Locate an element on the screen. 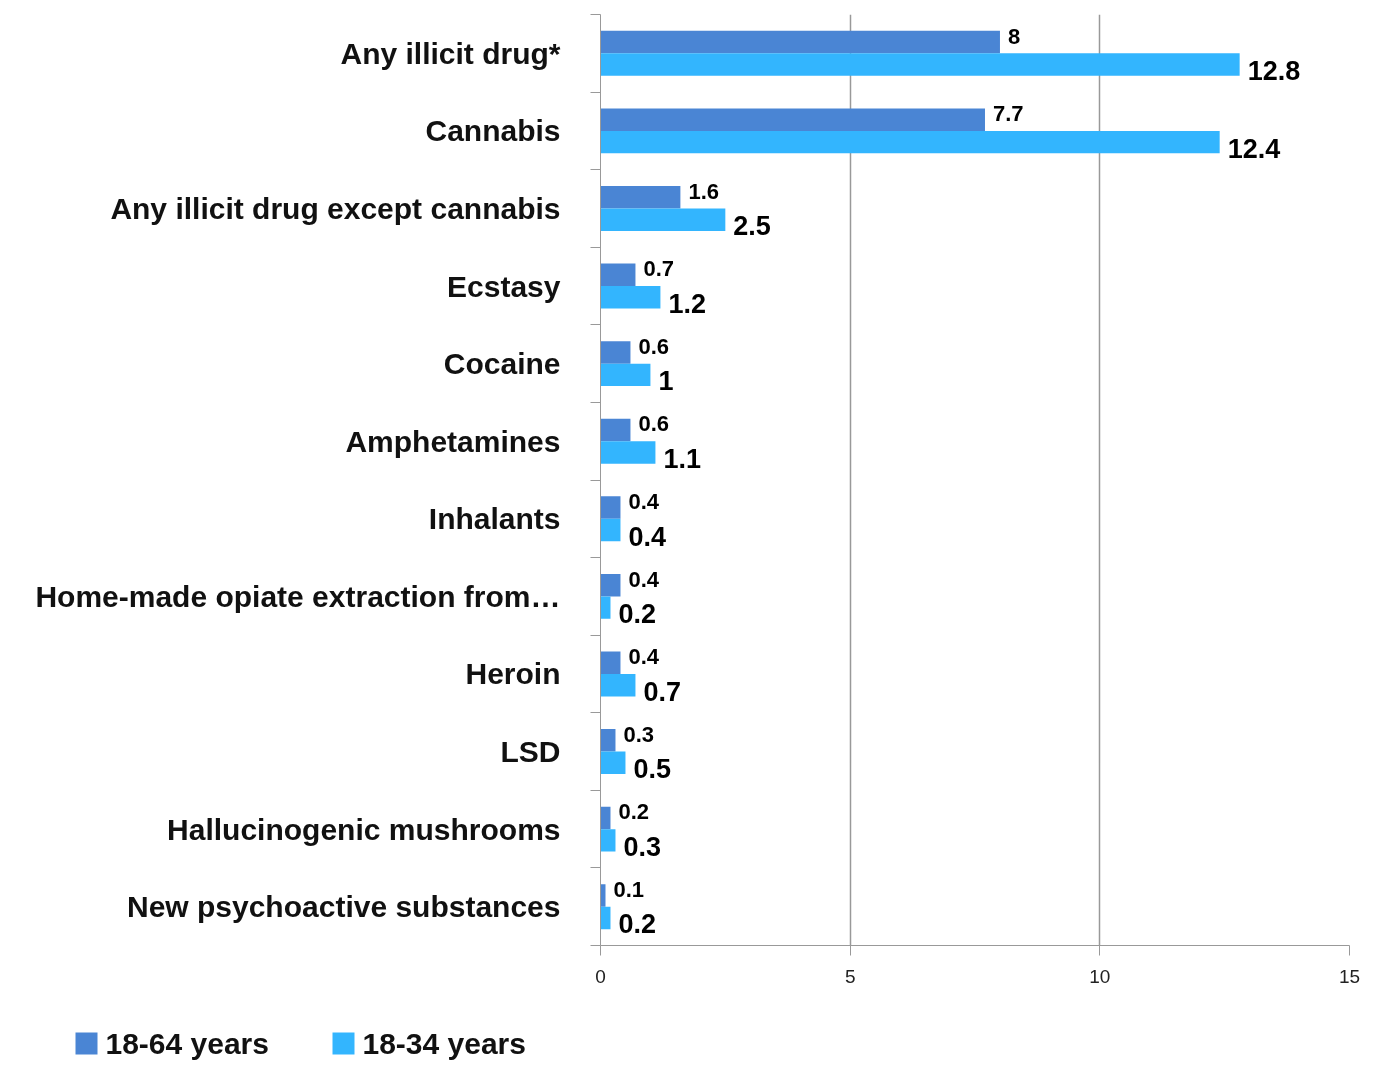 This screenshot has height=1069, width=1373. y-tick-label: Hallucinogenic mushrooms is located at coordinates (364, 829).